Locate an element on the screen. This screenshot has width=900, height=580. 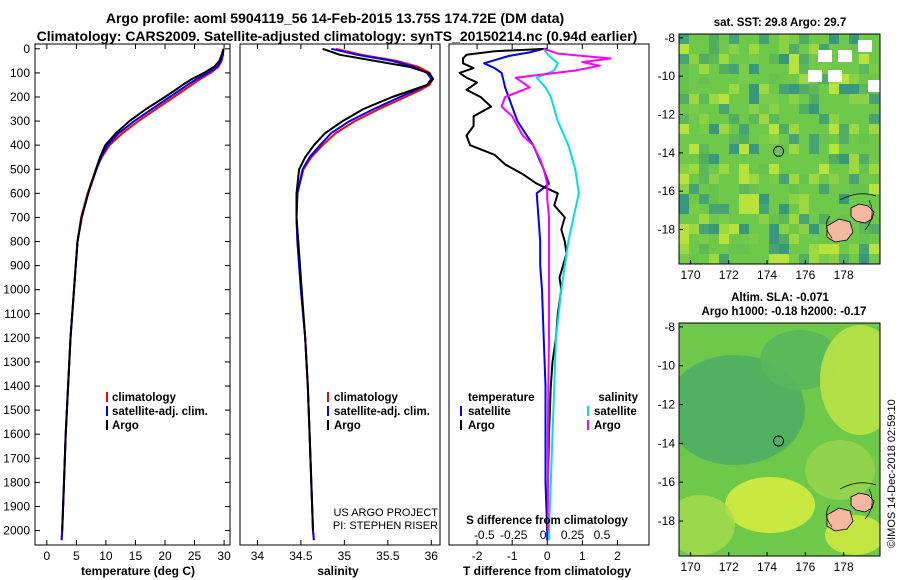
map-lon-label: 176 is located at coordinates (805, 567).